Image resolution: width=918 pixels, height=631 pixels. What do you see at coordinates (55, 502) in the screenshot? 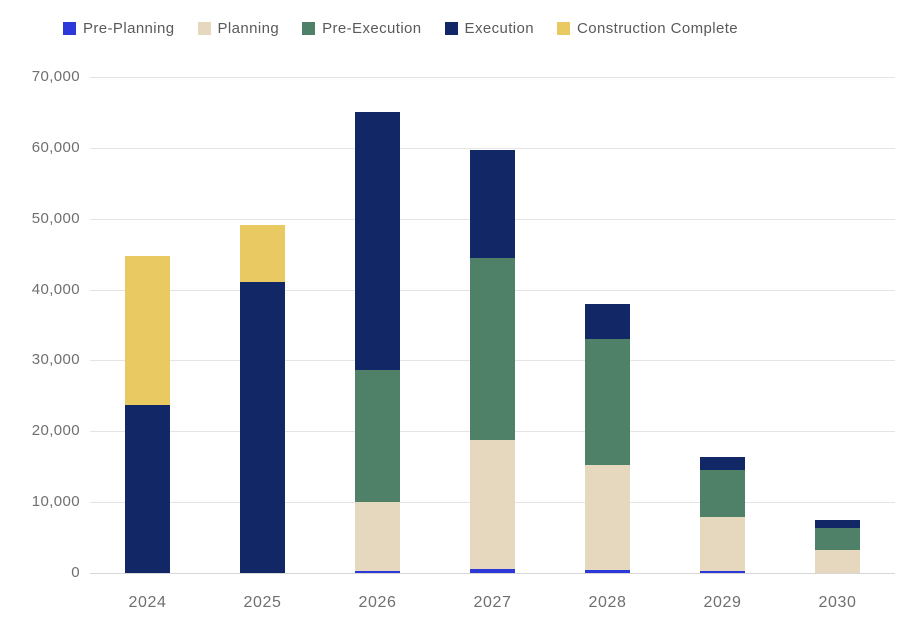
I see `y-axis-tick-label: 10,000` at bounding box center [55, 502].